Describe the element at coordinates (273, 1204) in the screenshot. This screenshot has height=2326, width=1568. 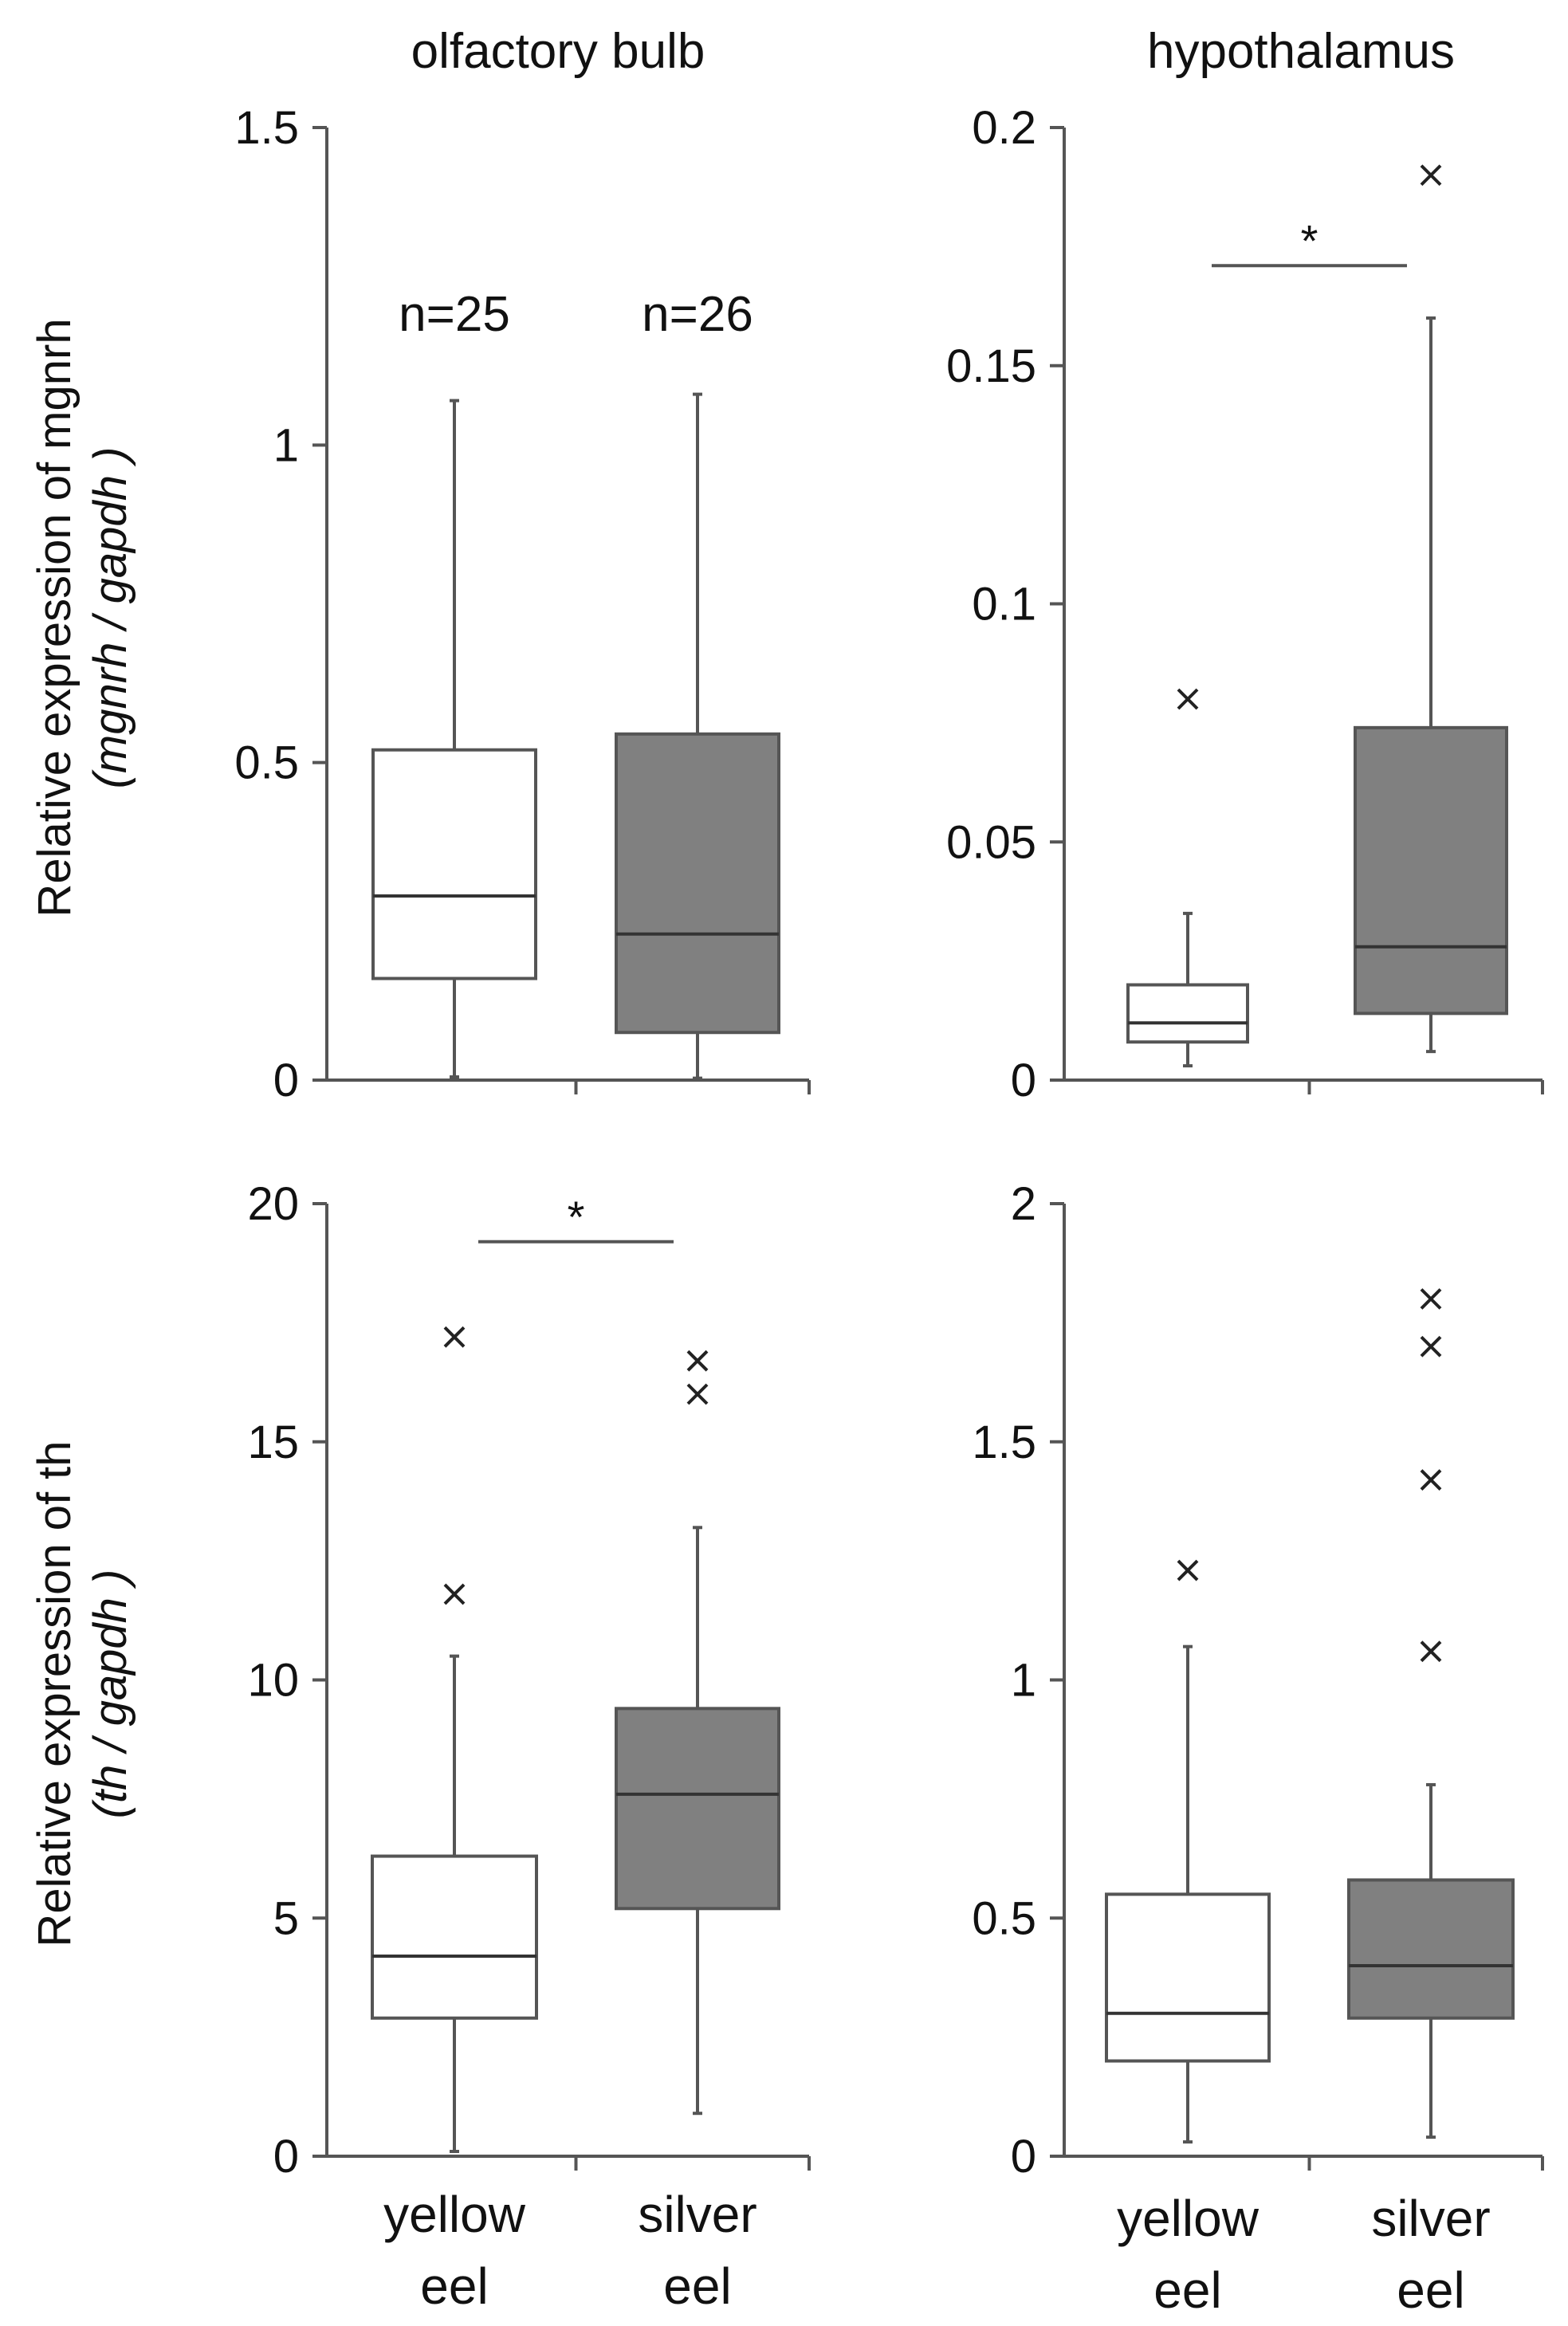
I see `y-tick-label: 20` at that location.